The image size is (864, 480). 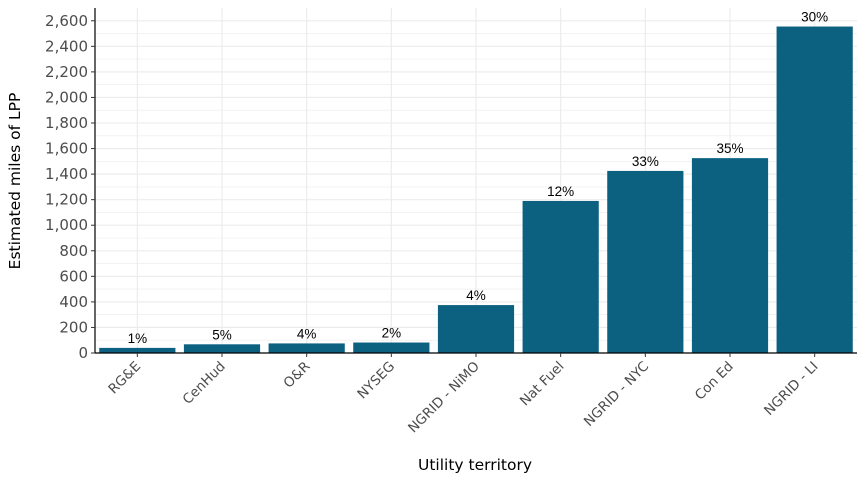 I want to click on y-tick-label: 200, so click(x=73, y=327).